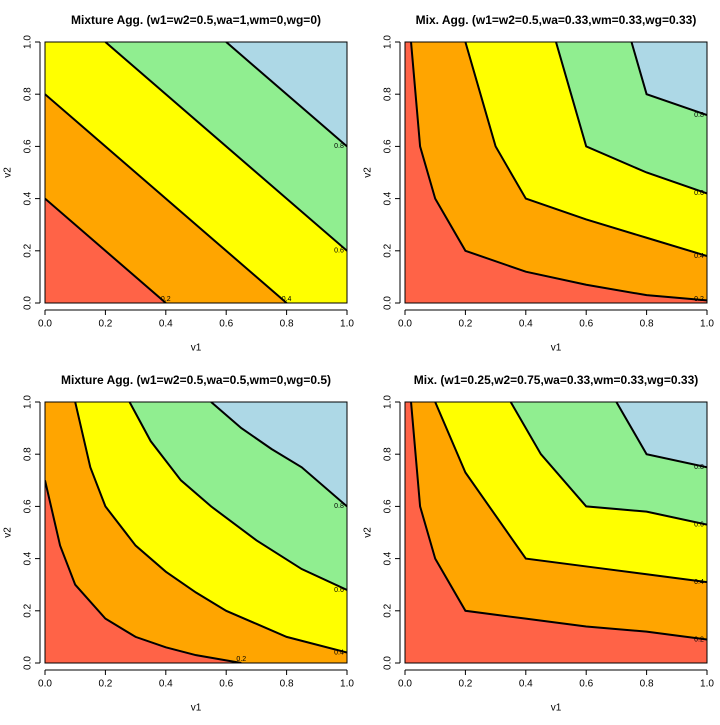  I want to click on contour-region, so click(143, 571).